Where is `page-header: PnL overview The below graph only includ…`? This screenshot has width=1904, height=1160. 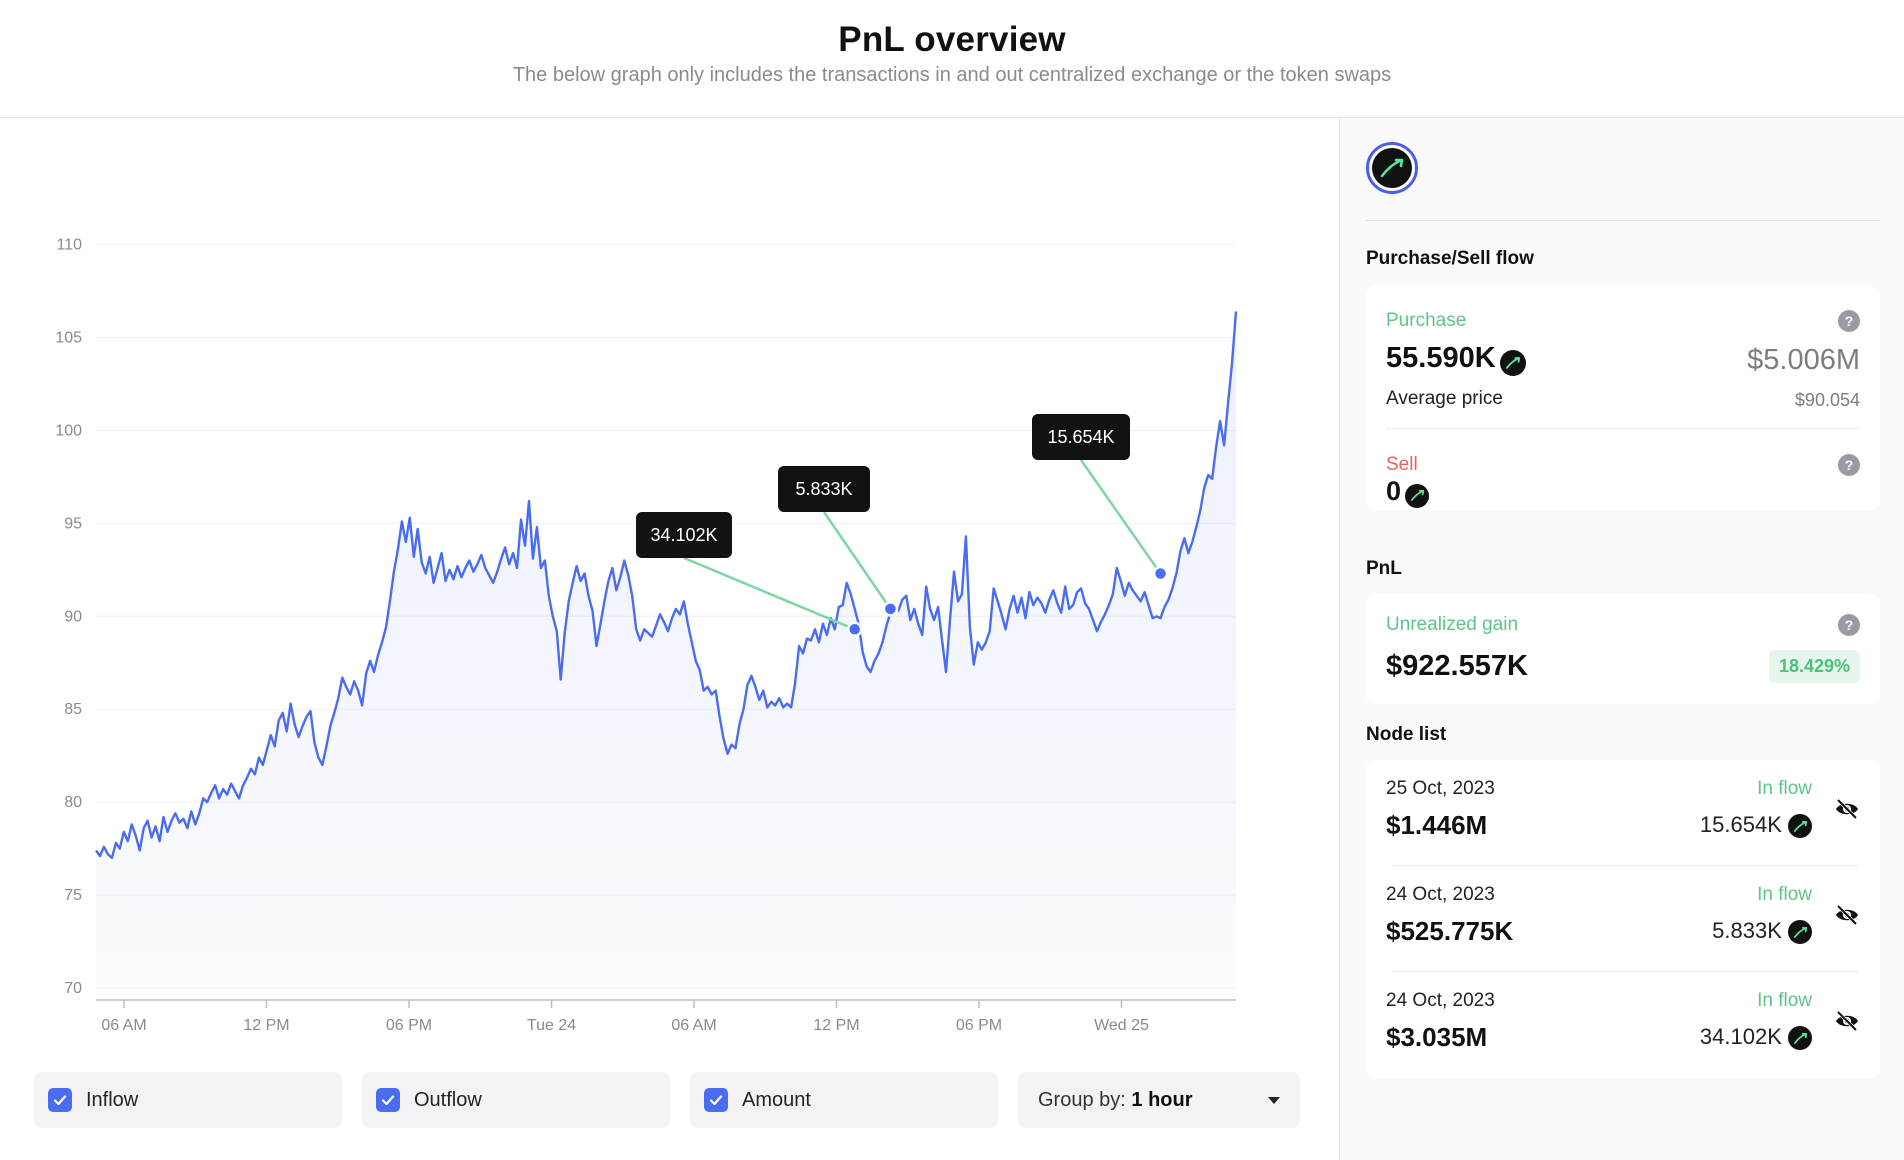
page-header: PnL overview The below graph only includ… is located at coordinates (952, 59).